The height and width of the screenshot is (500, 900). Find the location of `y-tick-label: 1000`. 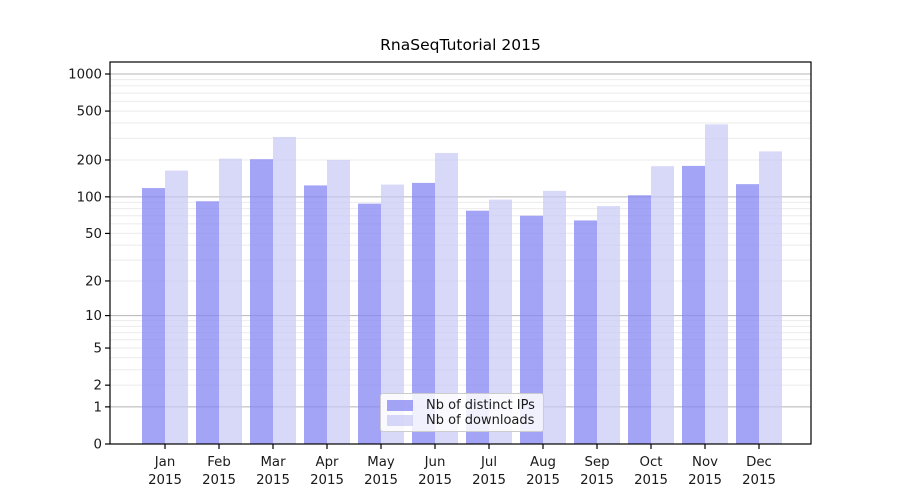

y-tick-label: 1000 is located at coordinates (85, 75).